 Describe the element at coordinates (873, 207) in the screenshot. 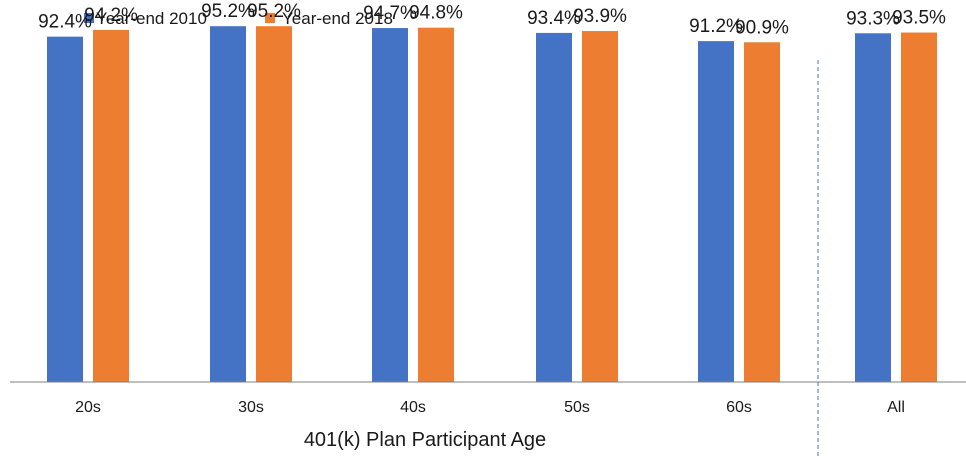

I see `bar-2010-all` at that location.